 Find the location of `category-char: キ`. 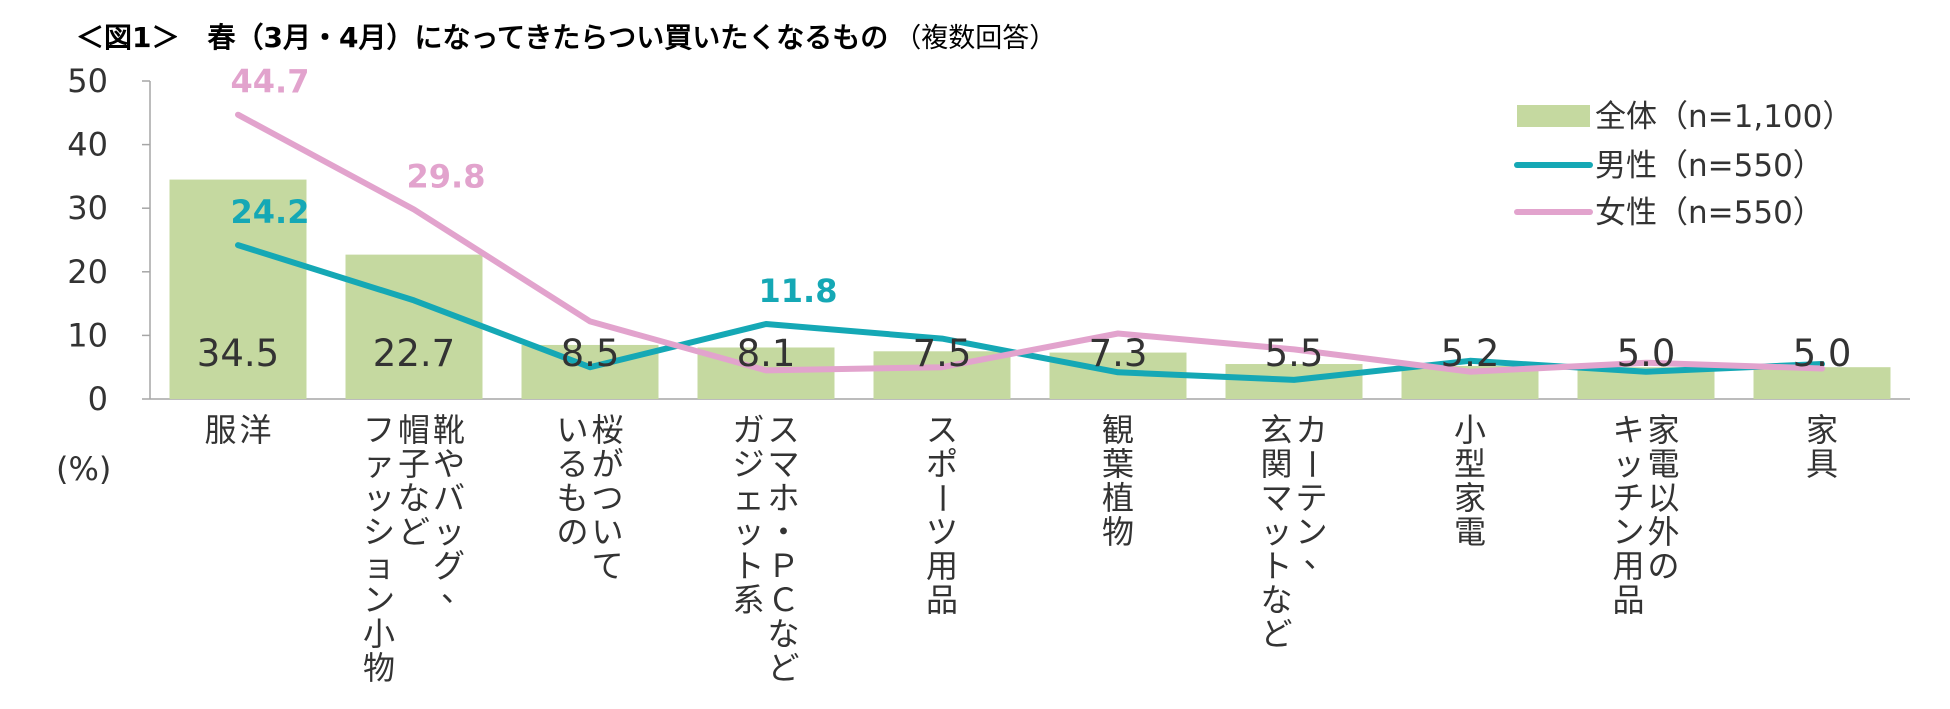

category-char: キ is located at coordinates (1628, 430).